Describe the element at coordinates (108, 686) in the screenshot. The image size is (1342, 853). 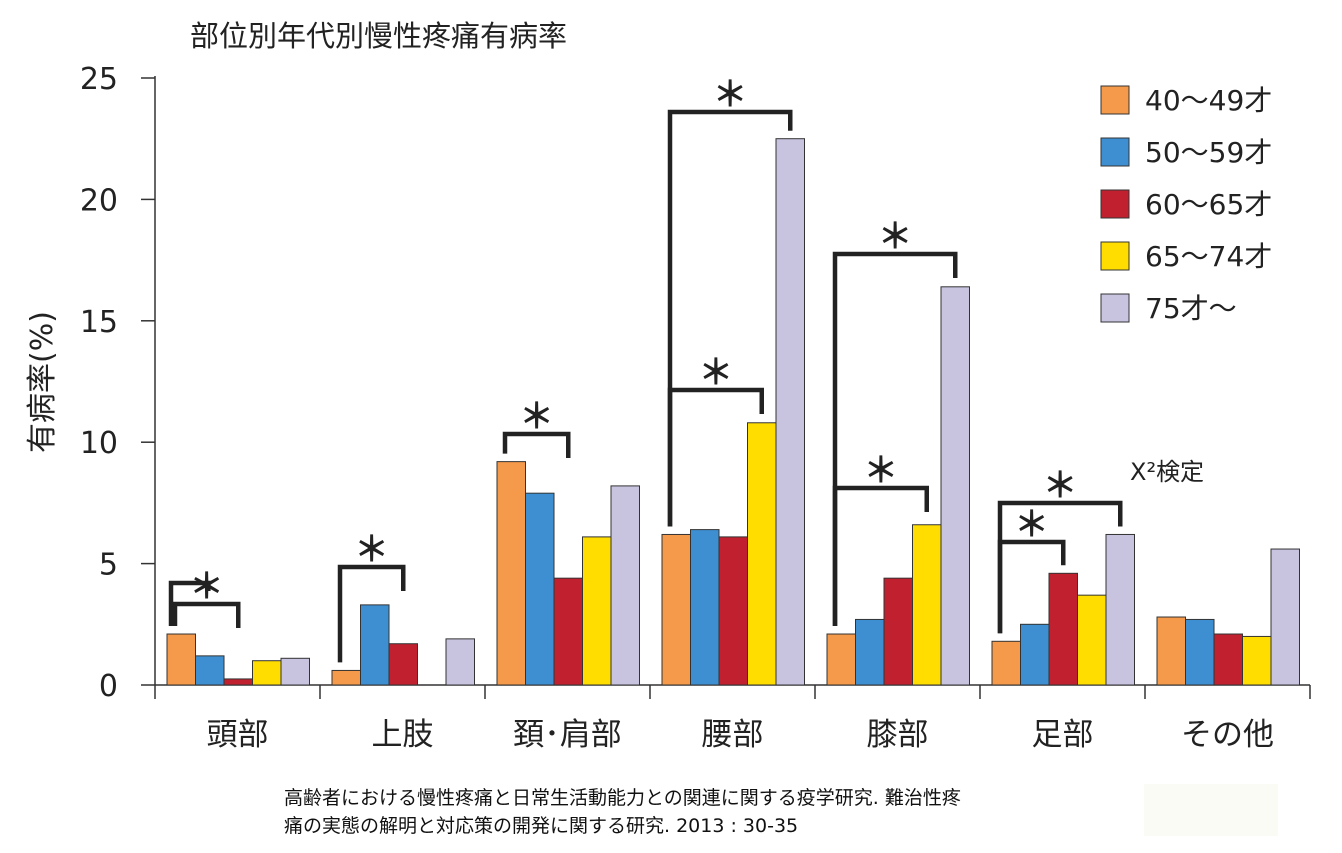
I see `y-tick-label: 0` at that location.